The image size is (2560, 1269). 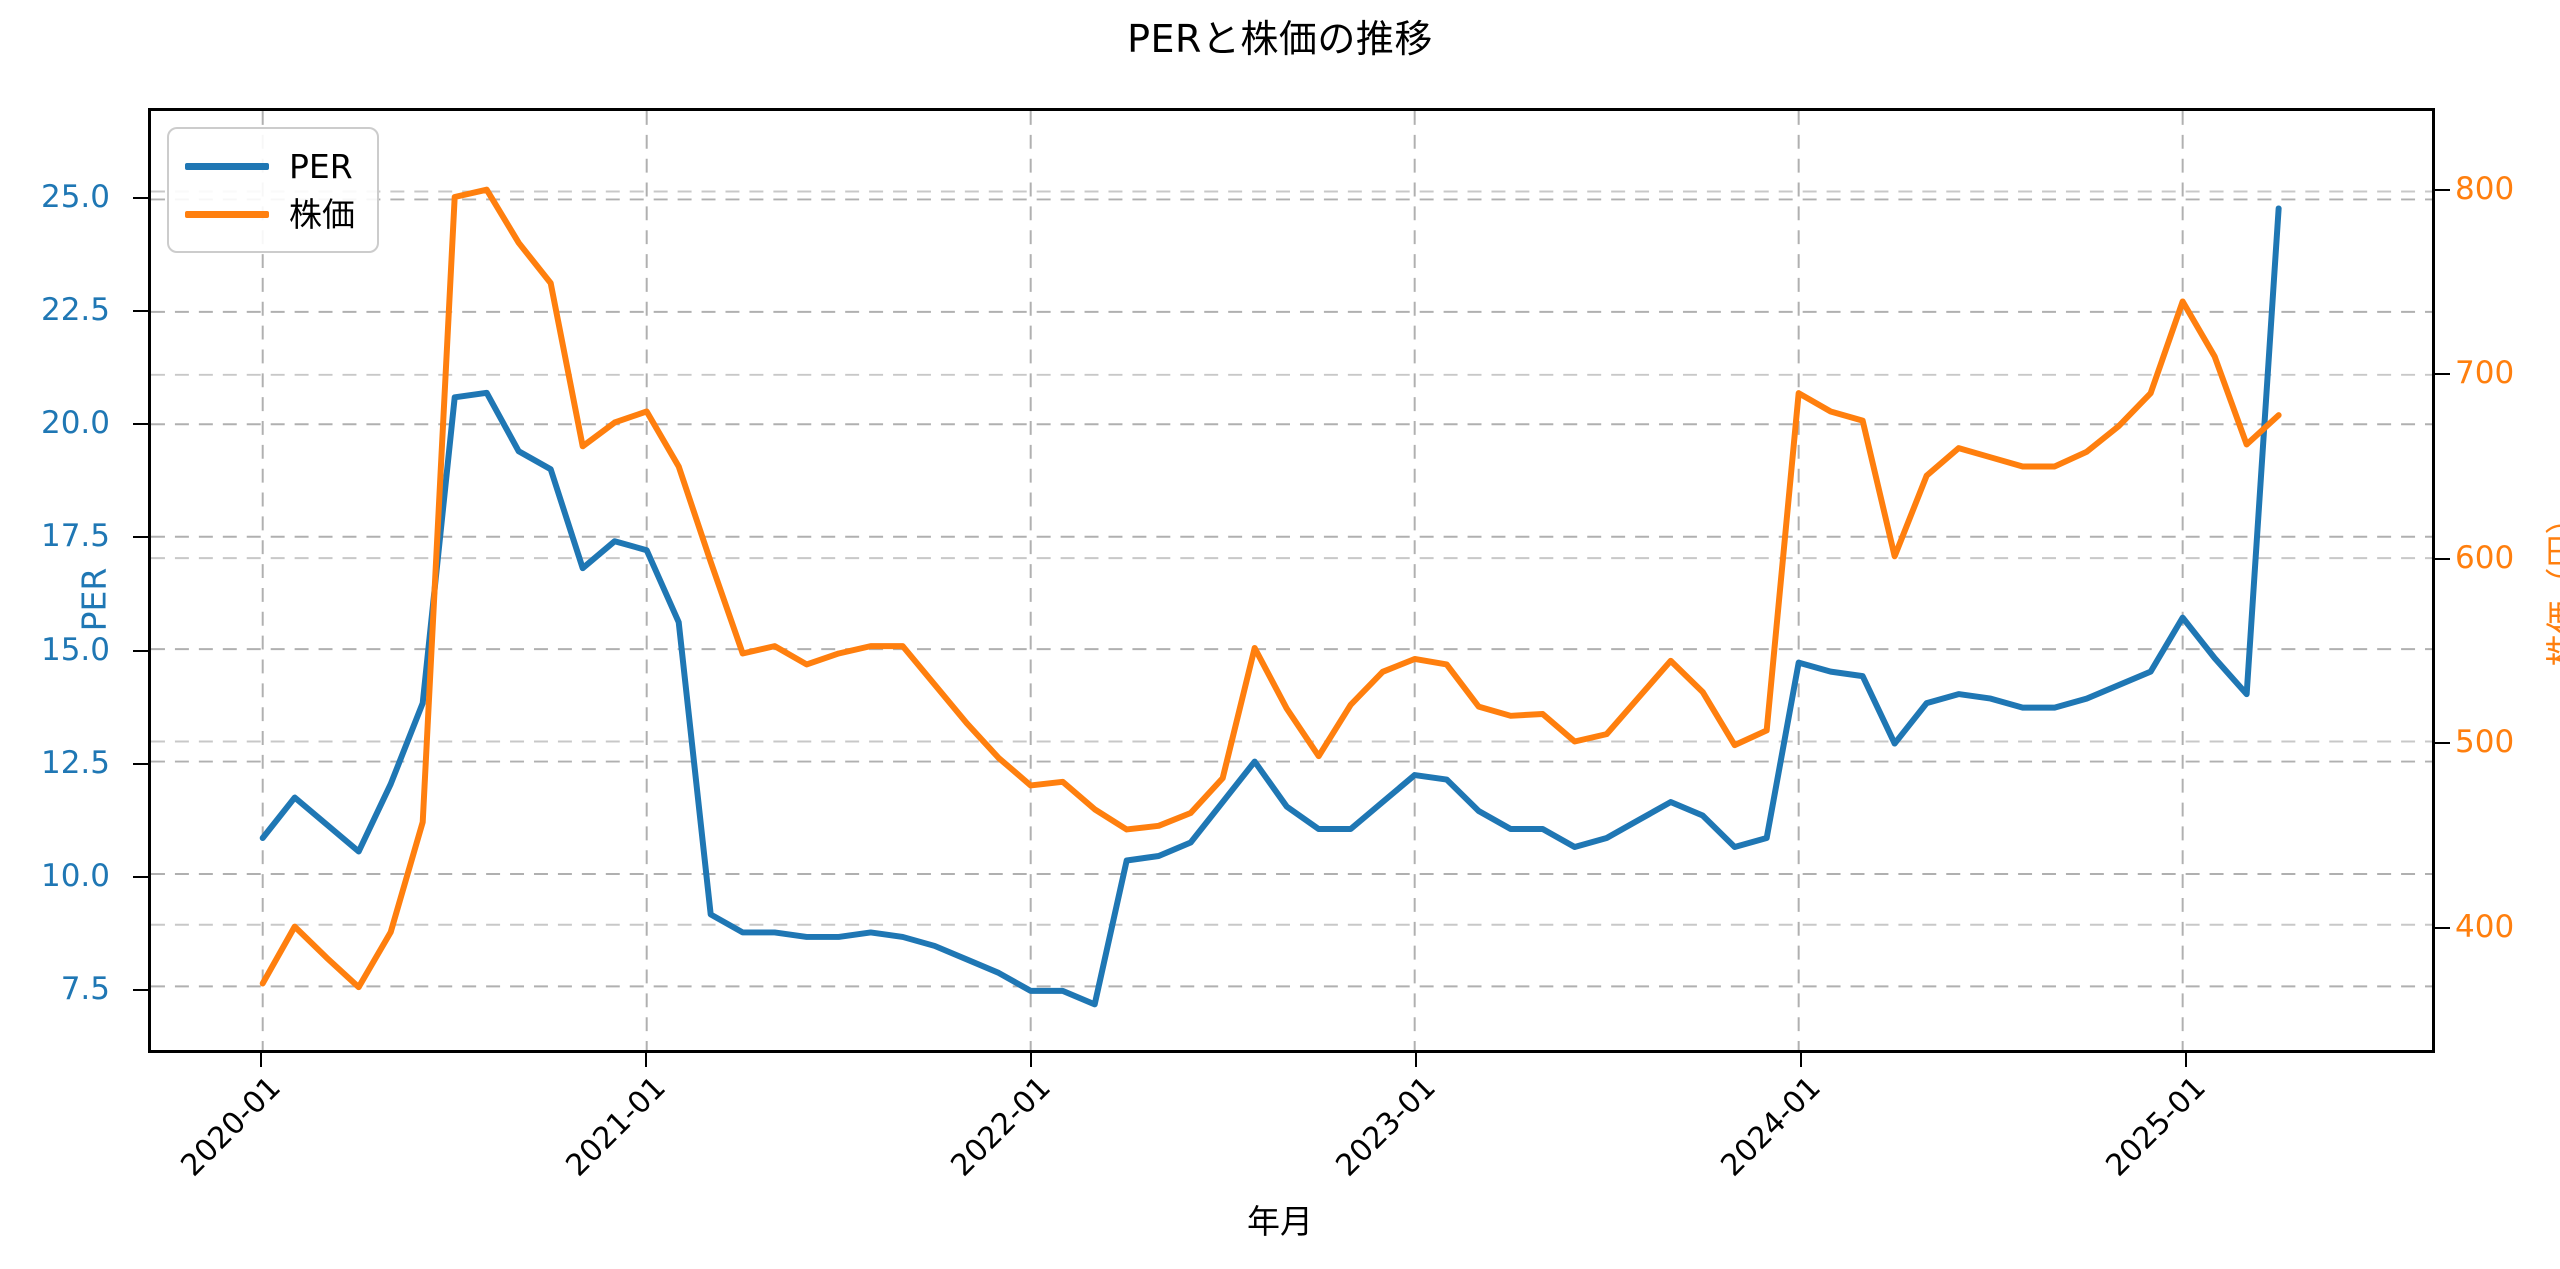 What do you see at coordinates (2485, 373) in the screenshot?
I see `y-tick-right: 700` at bounding box center [2485, 373].